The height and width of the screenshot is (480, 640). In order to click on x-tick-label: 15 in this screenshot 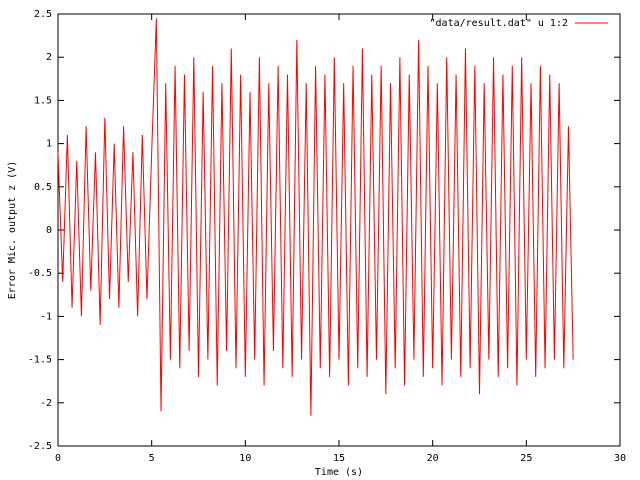, I will do `click(339, 458)`.